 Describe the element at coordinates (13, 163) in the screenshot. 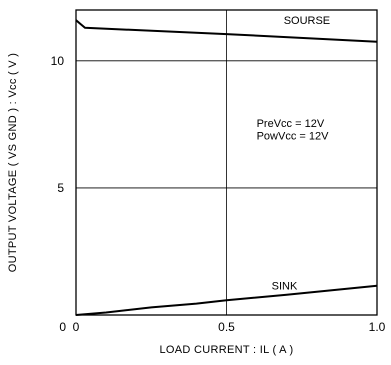

I see `y-axis-label: OUTPUT VOLTAGE ( VS GND ) : Vcc ( V )` at that location.